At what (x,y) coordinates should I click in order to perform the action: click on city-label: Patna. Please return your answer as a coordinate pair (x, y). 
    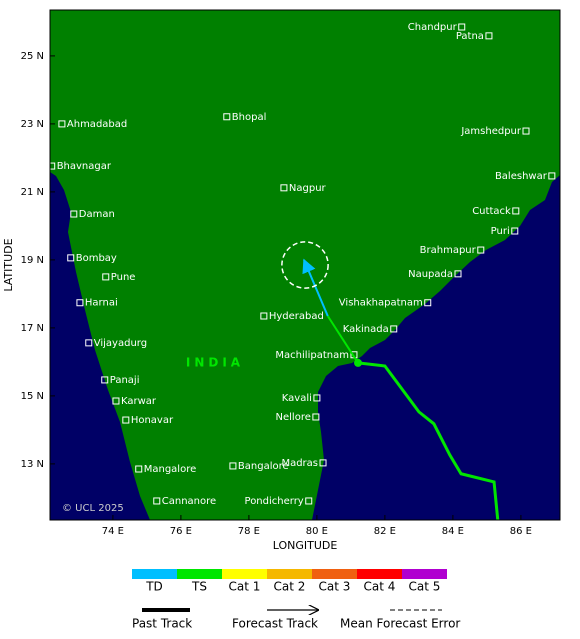
    Looking at the image, I should click on (470, 36).